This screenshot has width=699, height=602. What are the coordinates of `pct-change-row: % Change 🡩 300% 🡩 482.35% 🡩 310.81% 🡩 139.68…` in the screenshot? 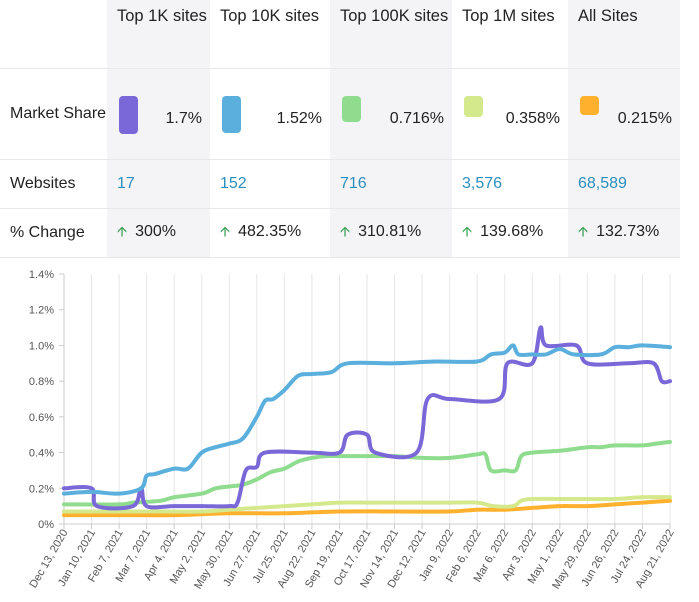 It's located at (340, 233).